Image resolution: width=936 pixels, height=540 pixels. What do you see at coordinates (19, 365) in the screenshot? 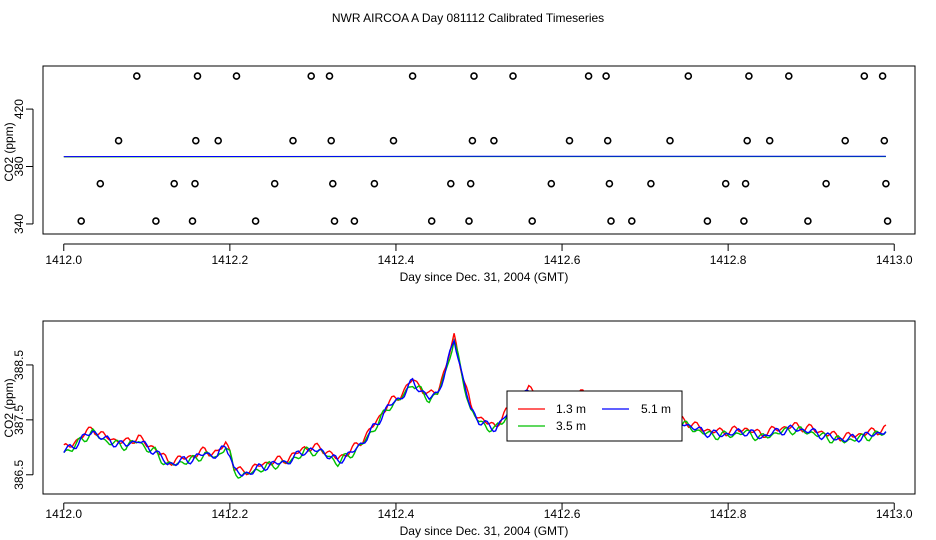
I see `bottom-y-tick-label: 388.5` at bounding box center [19, 365].